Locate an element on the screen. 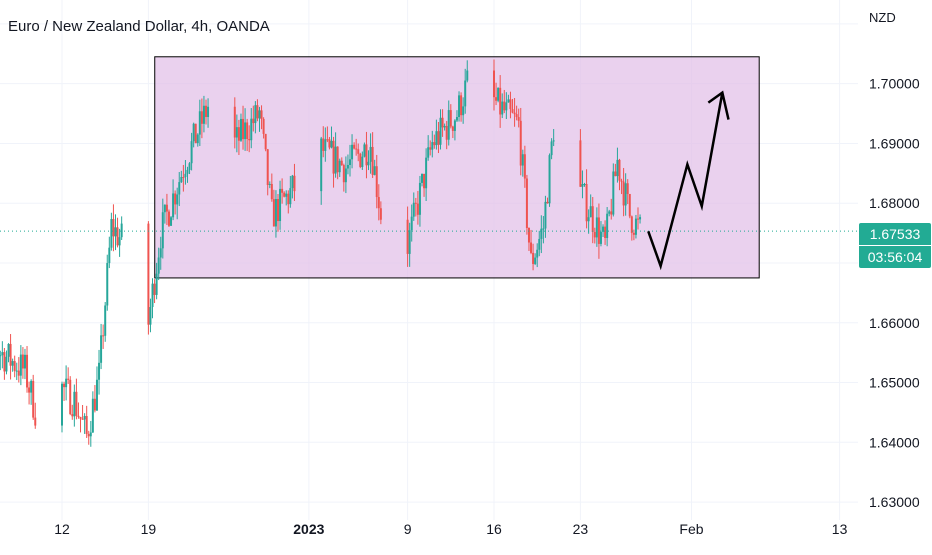 This screenshot has width=932, height=555. time-axis-tick-label: 23 is located at coordinates (581, 529).